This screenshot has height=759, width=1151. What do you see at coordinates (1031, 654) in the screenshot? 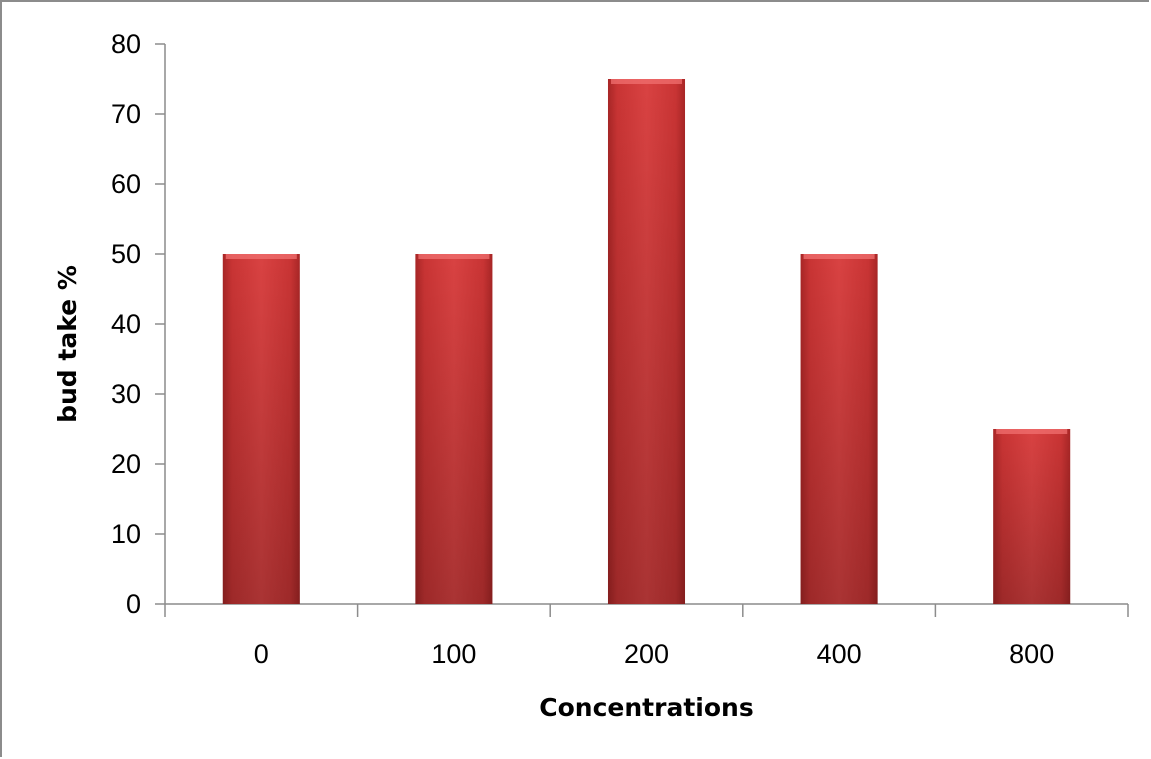
I see `x-tick-label: 800` at bounding box center [1031, 654].